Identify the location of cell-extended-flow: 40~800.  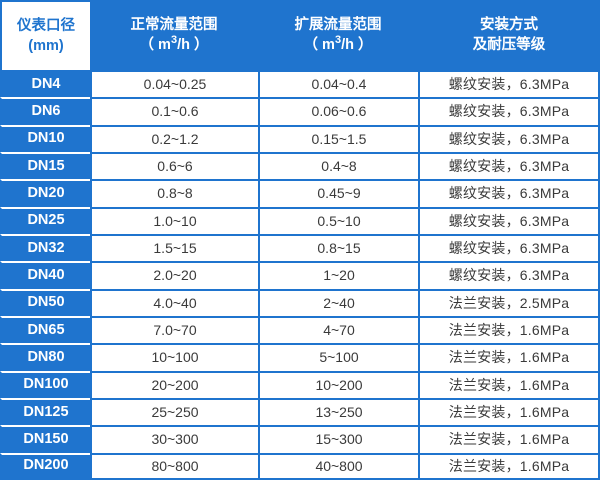
(338, 466).